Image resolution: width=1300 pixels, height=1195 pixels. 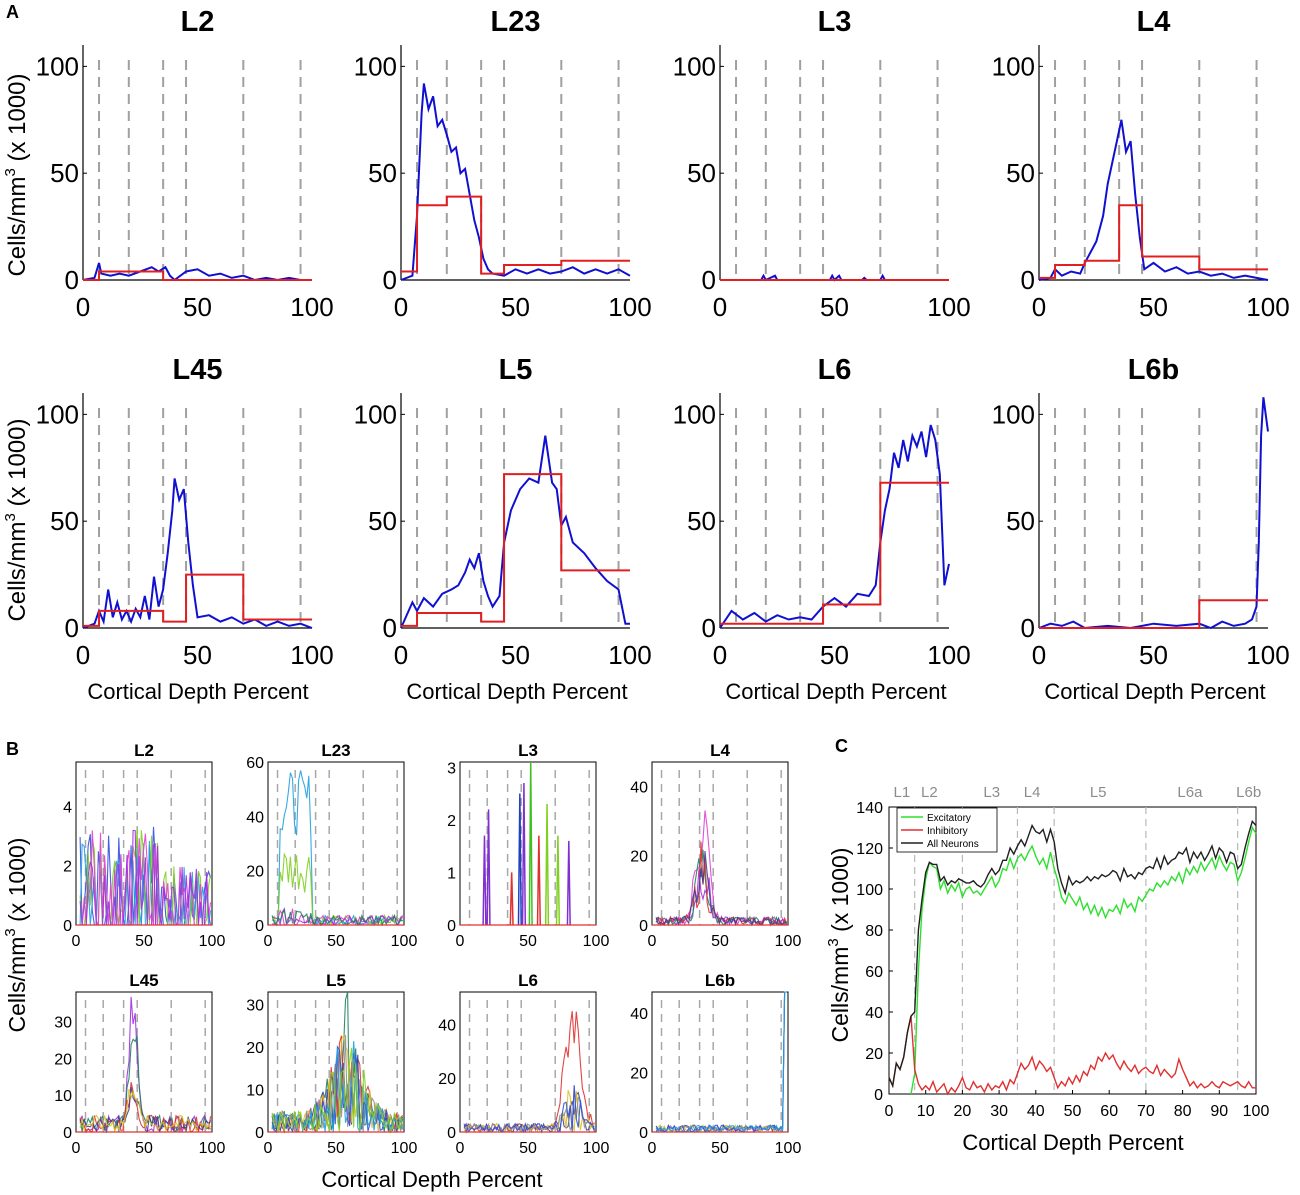 I want to click on panel-a-ylabel-top: Cells/mm3 (x 1000), so click(x=16, y=174).